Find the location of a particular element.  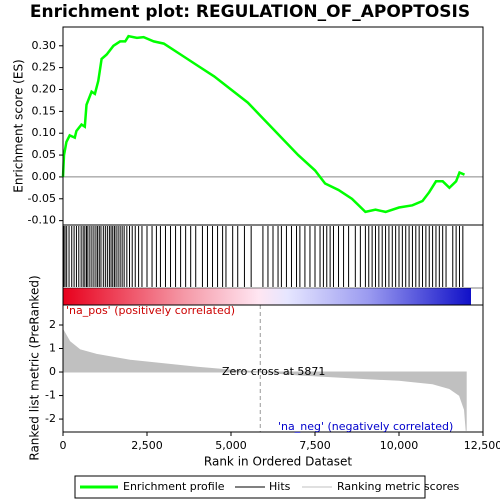

x-tick-label: 12,500 is located at coordinates (482, 445).